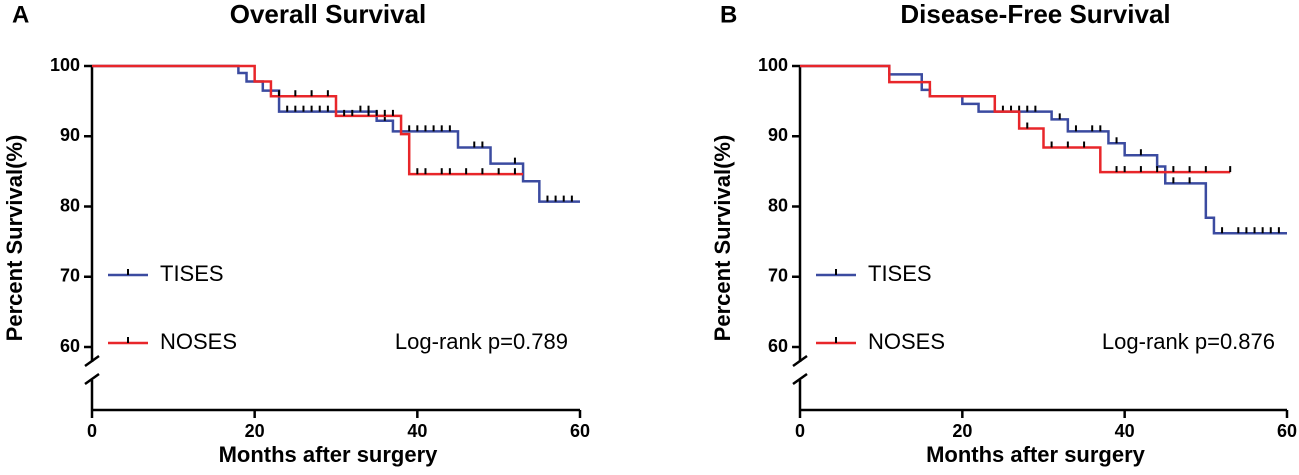 This screenshot has width=1299, height=475. Describe the element at coordinates (1035, 14) in the screenshot. I see `chart-title: Disease-Free Survival` at that location.